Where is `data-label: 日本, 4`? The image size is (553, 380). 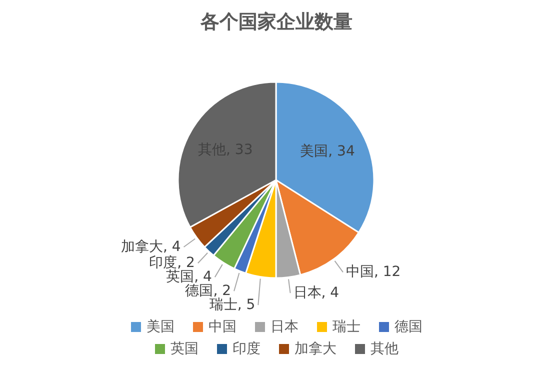 data-label: 日本, 4 is located at coordinates (316, 293).